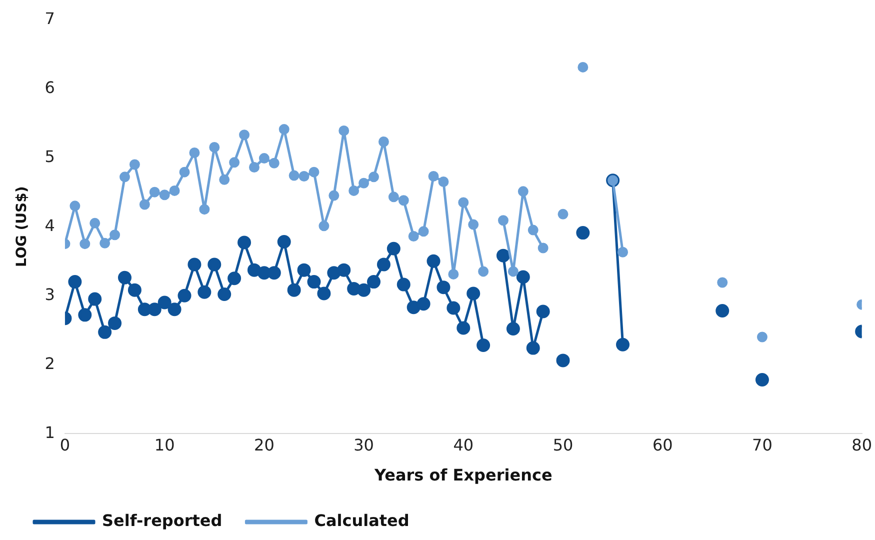 This screenshot has width=875, height=540. Describe the element at coordinates (662, 444) in the screenshot. I see `x-tick-label: 60` at that location.